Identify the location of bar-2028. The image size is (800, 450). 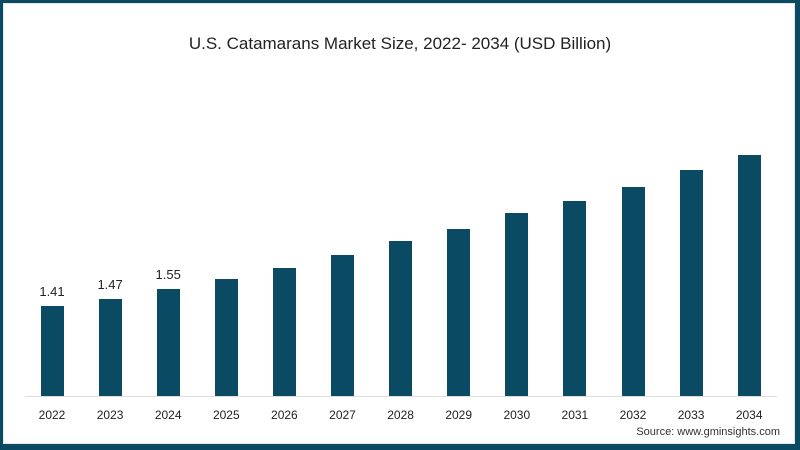
(401, 318).